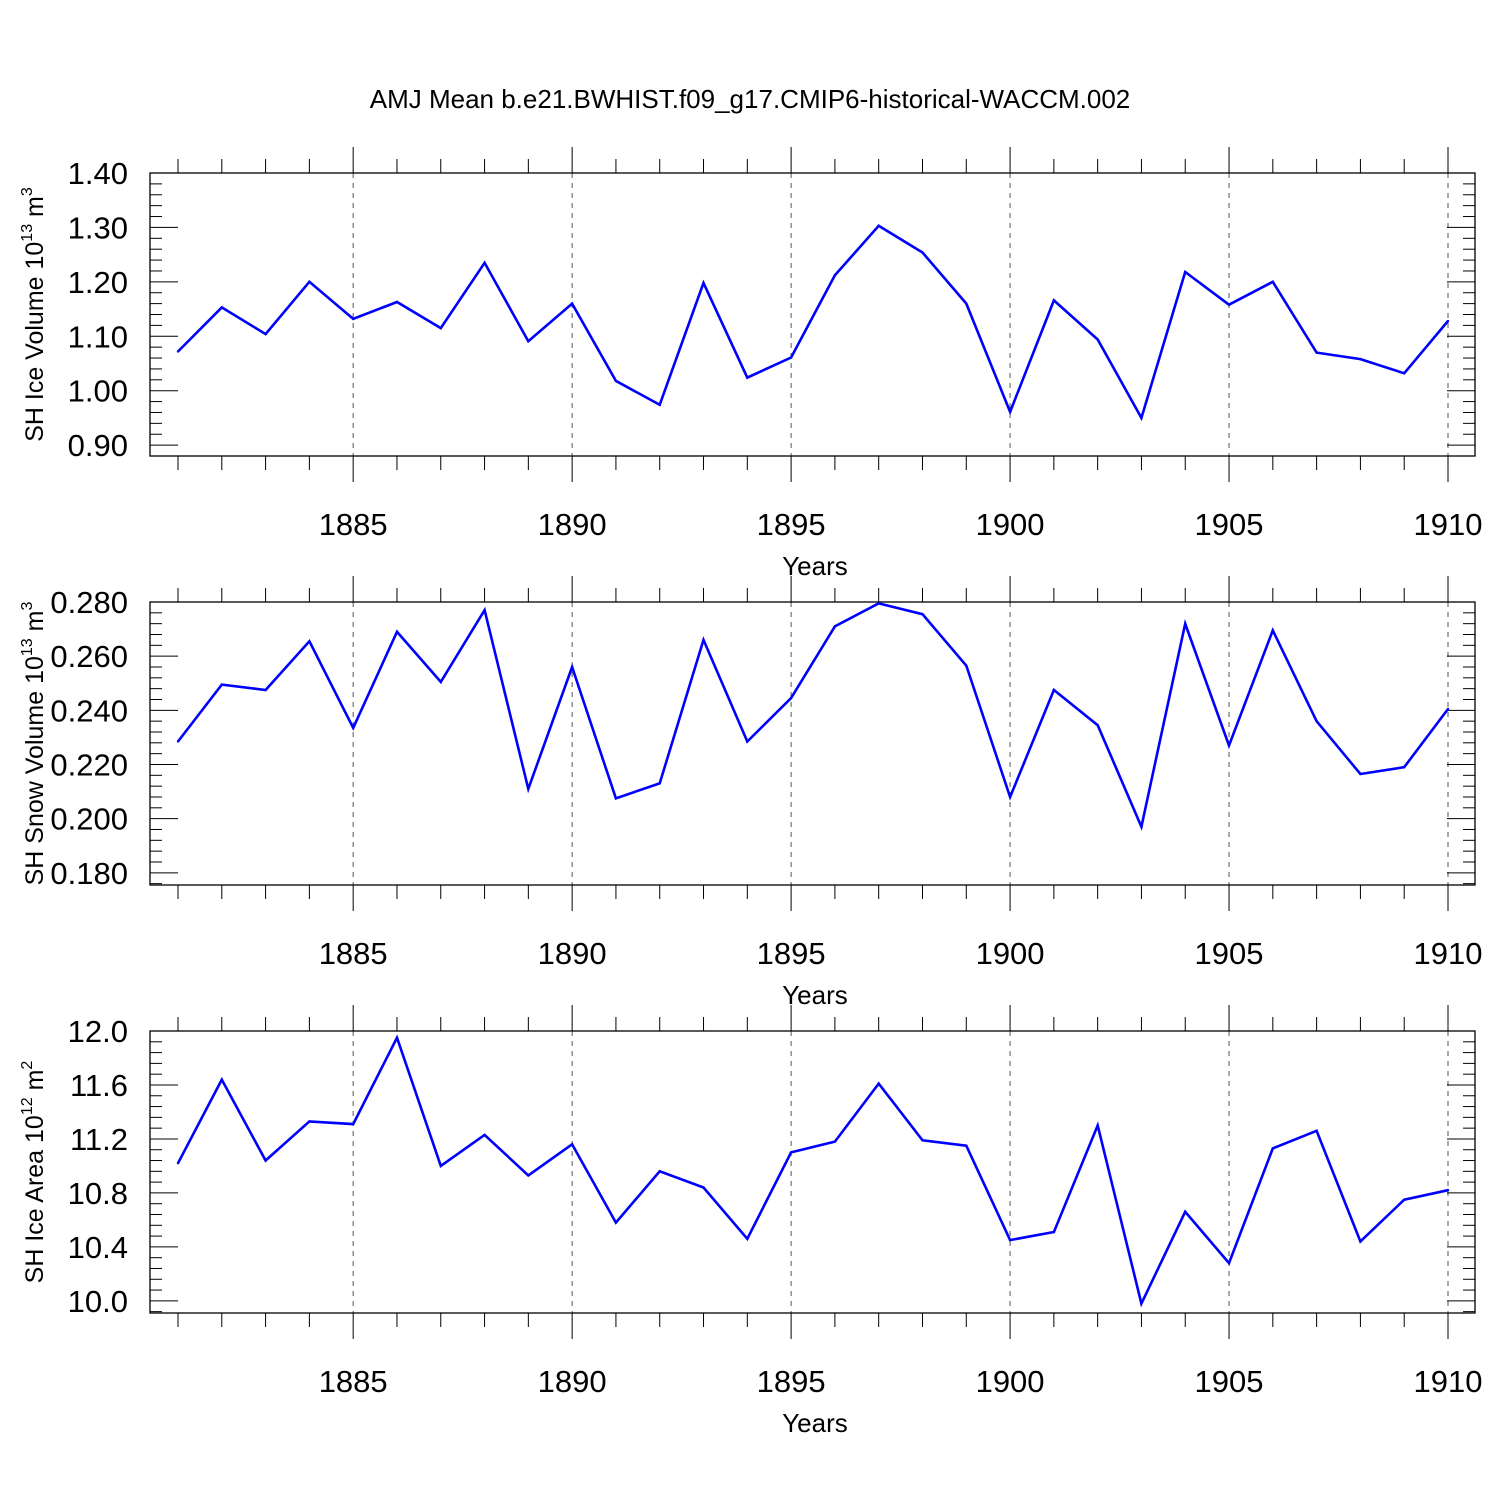 The height and width of the screenshot is (1500, 1500). I want to click on y-tick-label: 1.20, so click(98, 282).